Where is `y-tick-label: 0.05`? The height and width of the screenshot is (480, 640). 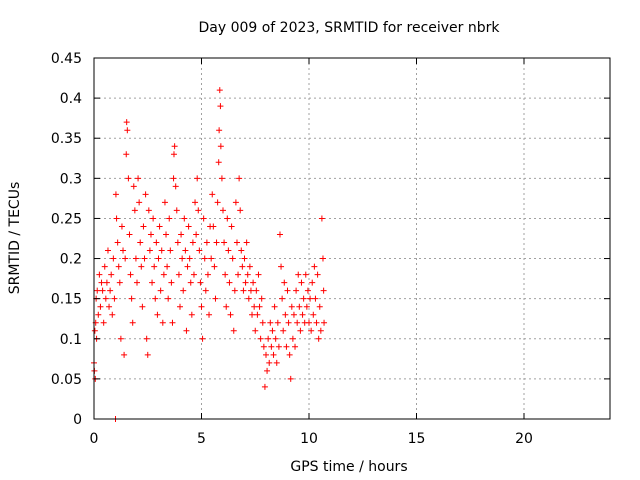 y-tick-label: 0.05 is located at coordinates (66, 380).